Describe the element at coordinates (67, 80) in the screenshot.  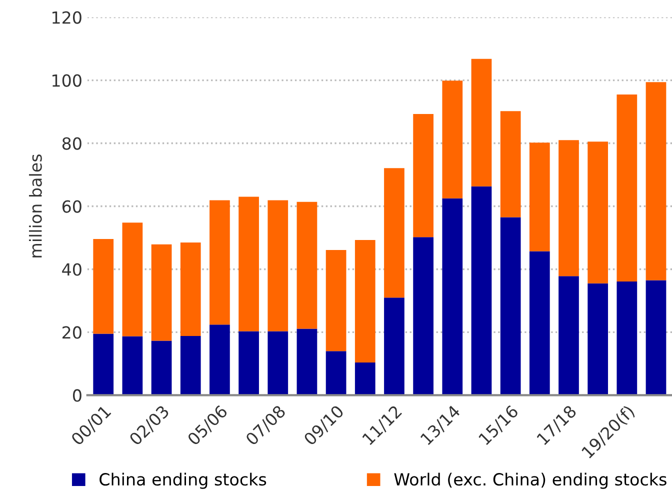
I see `y-tick-label: 100` at that location.